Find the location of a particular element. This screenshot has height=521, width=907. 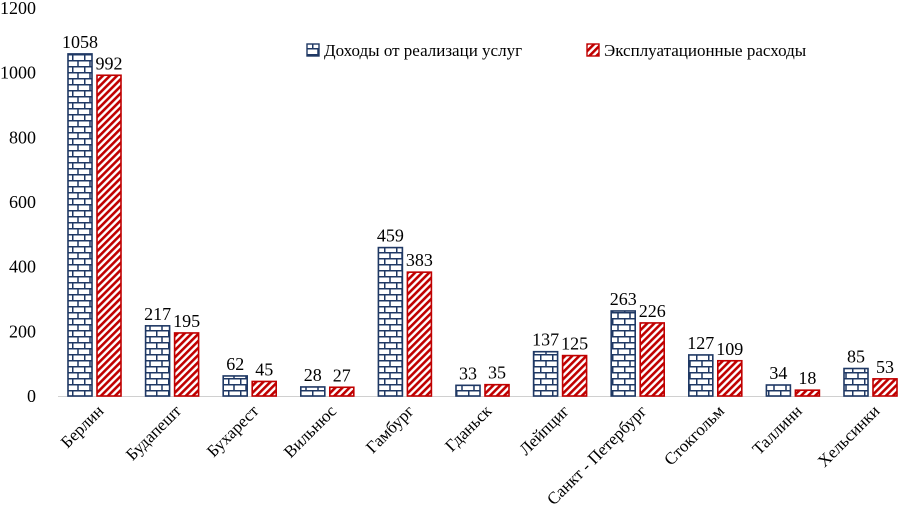

x-category-label: Гамбург is located at coordinates (390, 429).